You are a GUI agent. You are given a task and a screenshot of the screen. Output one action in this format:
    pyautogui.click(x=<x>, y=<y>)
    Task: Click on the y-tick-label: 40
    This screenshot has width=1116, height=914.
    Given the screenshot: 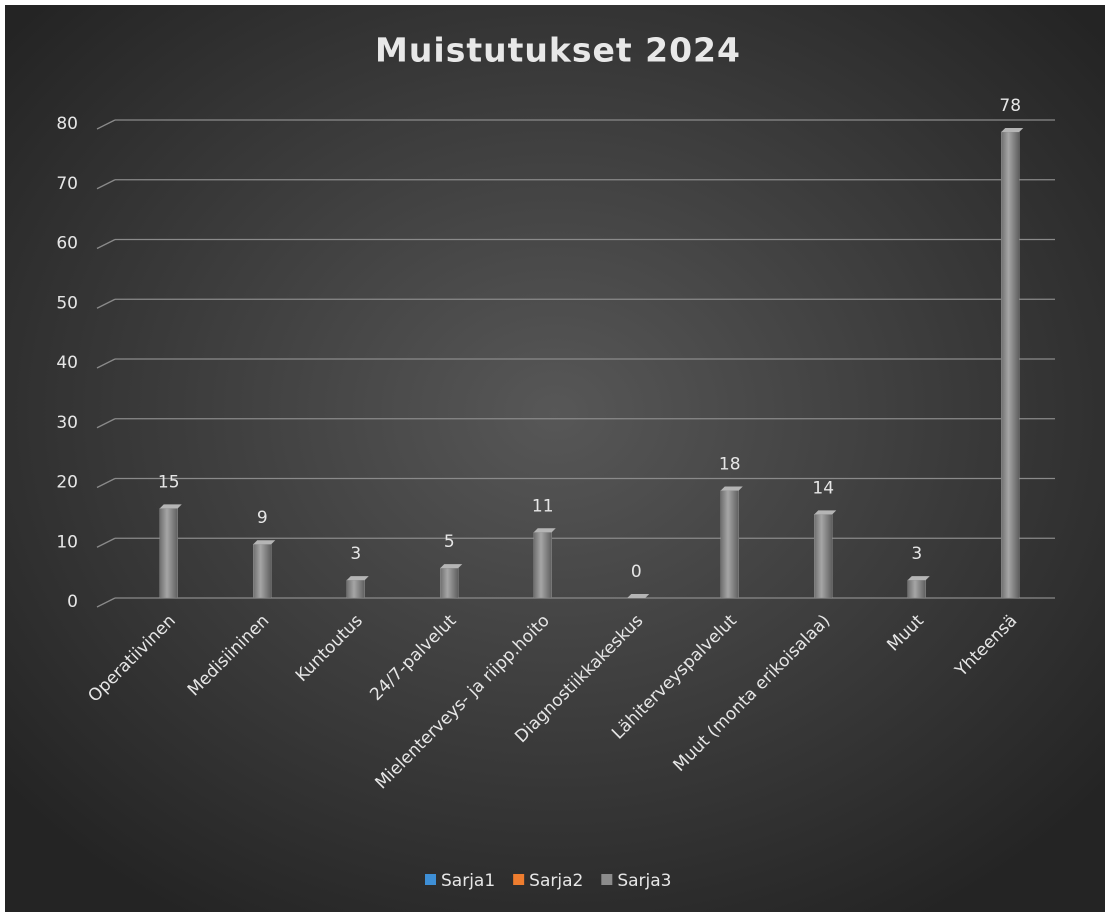 What is the action you would take?
    pyautogui.click(x=67, y=363)
    